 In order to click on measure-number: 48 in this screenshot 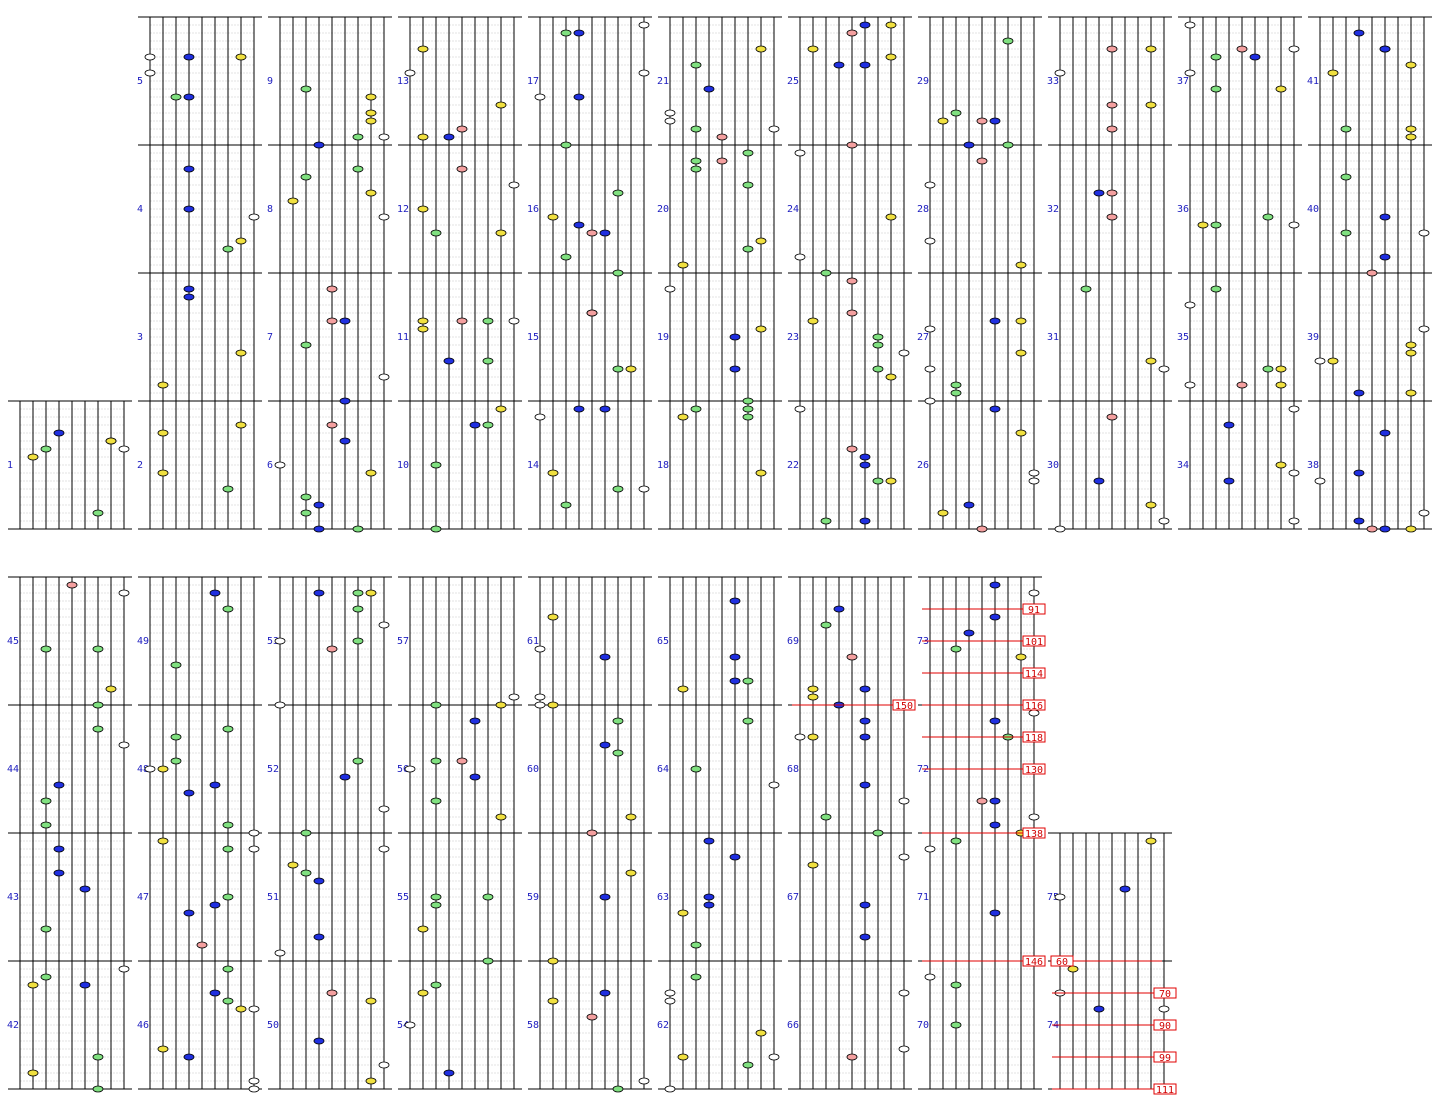, I will do `click(143, 769)`.